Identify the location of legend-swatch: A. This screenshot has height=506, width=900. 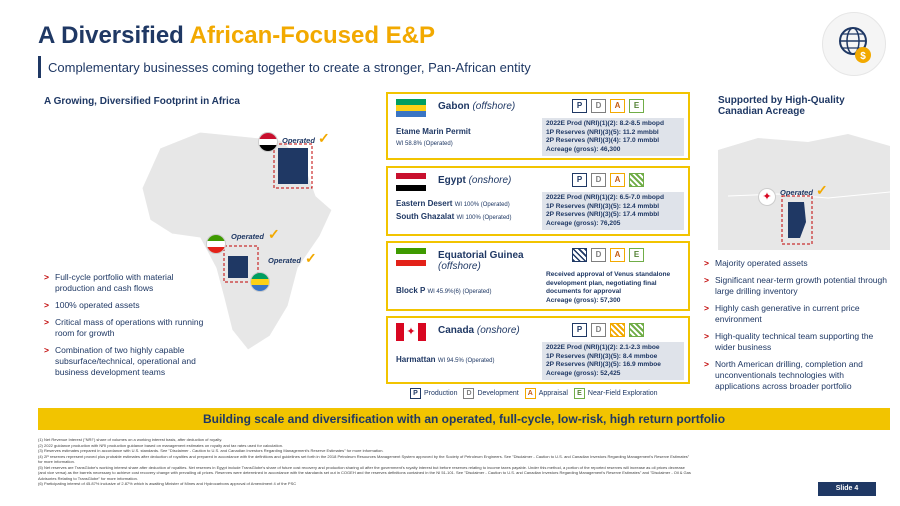
(530, 393).